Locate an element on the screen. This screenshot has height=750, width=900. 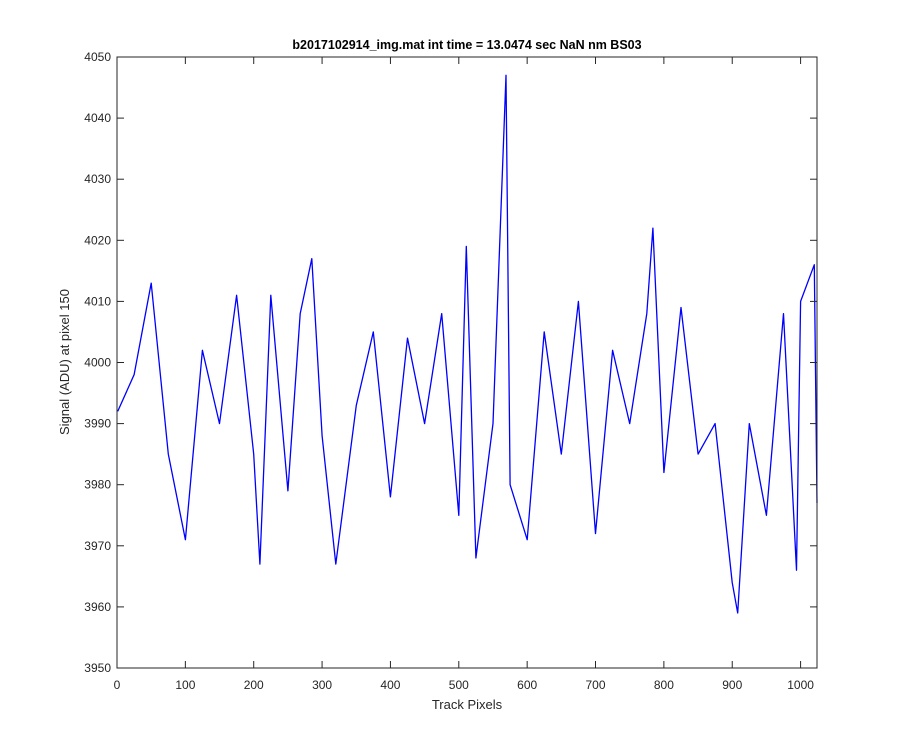
x-tick-label: 700 is located at coordinates (596, 685).